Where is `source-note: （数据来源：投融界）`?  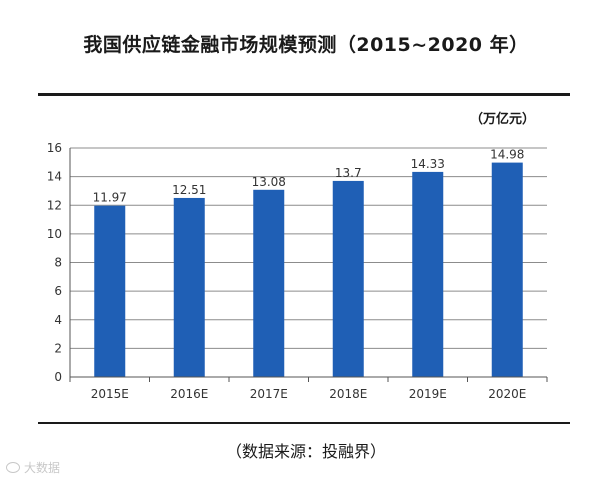 source-note: （数据来源：投融界） is located at coordinates (305, 451).